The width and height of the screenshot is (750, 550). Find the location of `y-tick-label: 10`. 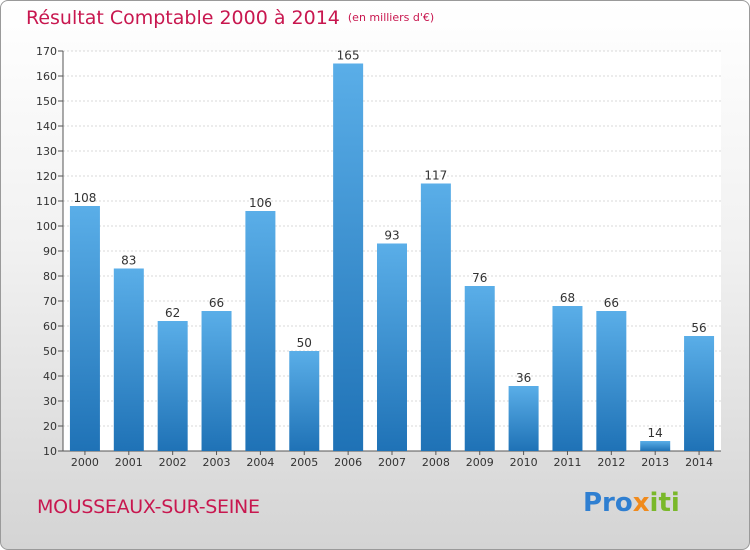

y-tick-label: 10 is located at coordinates (50, 451).